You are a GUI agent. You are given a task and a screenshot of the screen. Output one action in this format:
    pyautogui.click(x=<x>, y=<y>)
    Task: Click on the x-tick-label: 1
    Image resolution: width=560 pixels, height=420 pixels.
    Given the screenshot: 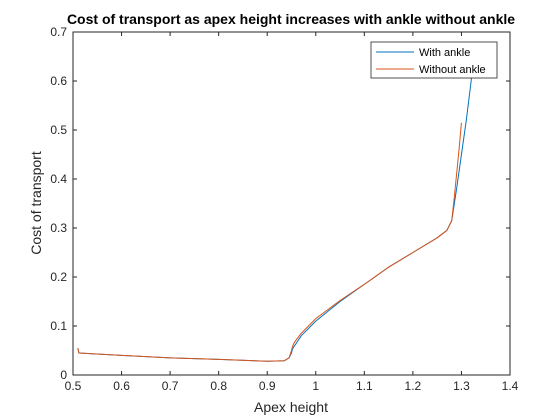 What is the action you would take?
    pyautogui.click(x=315, y=386)
    